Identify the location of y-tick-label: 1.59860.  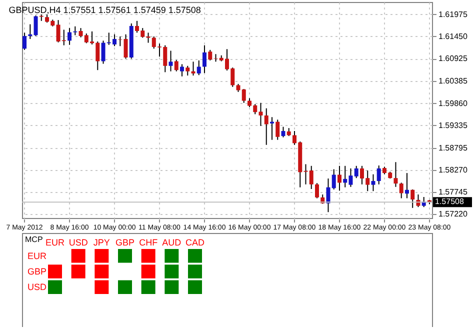
(453, 103).